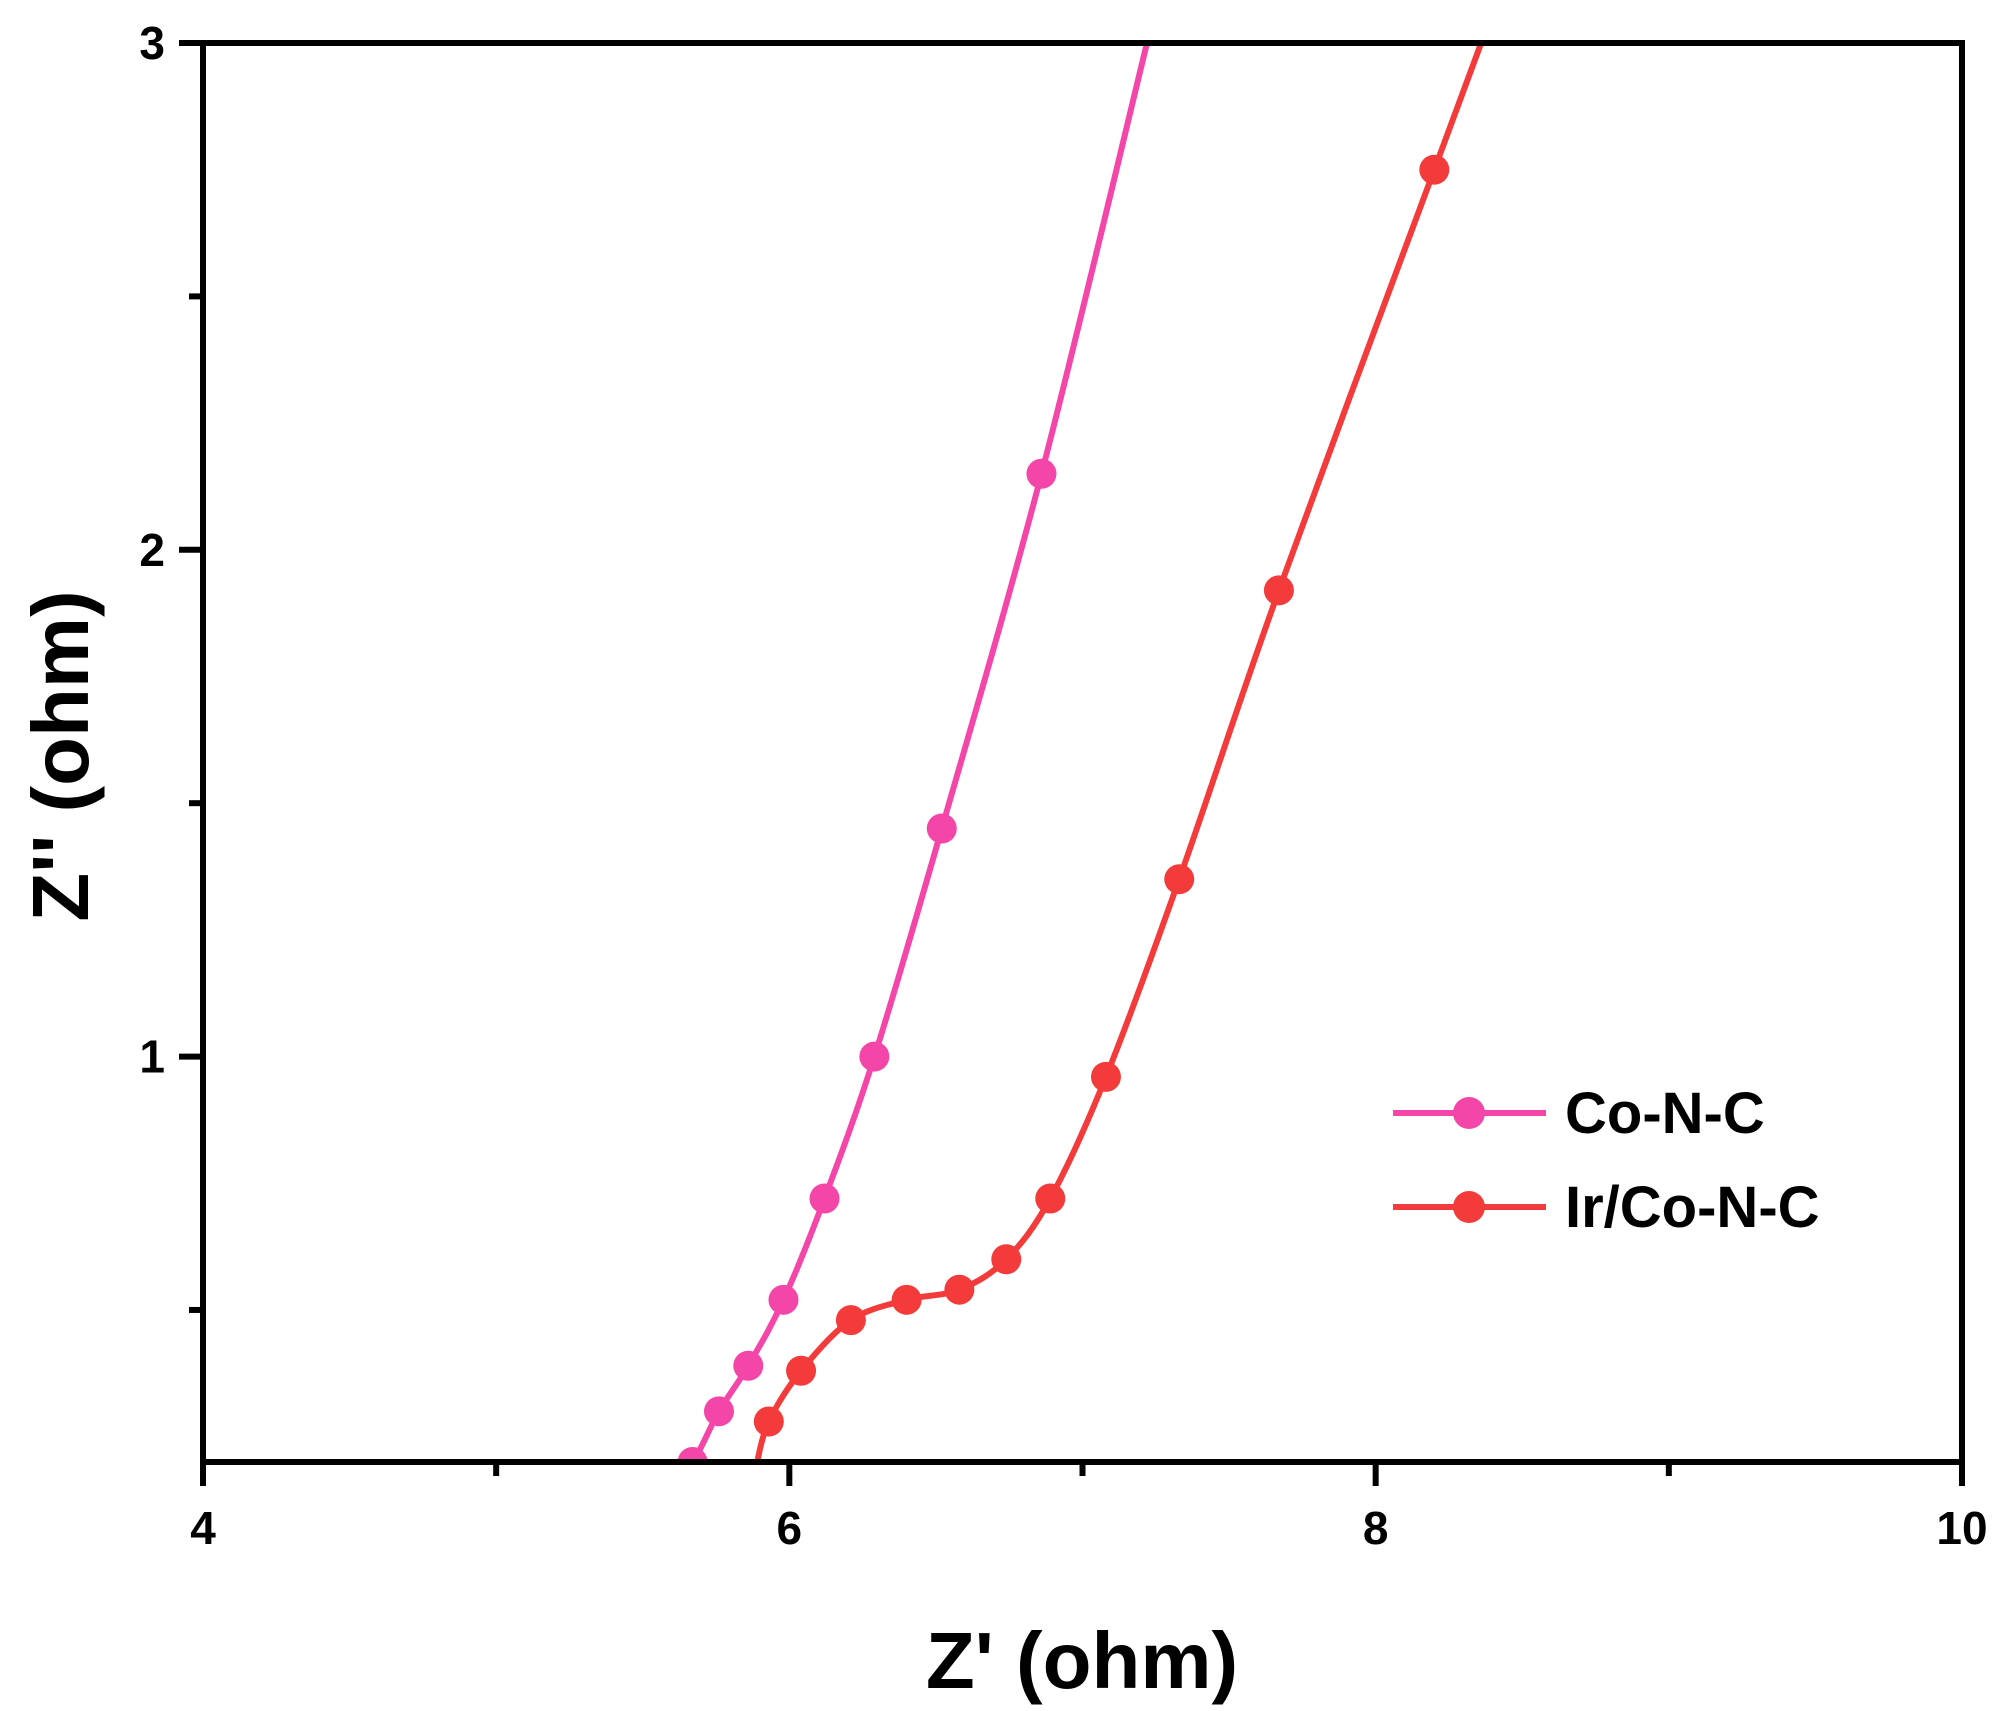 The height and width of the screenshot is (1711, 2000). What do you see at coordinates (1961, 1528) in the screenshot?
I see `x-tick-label: 10` at bounding box center [1961, 1528].